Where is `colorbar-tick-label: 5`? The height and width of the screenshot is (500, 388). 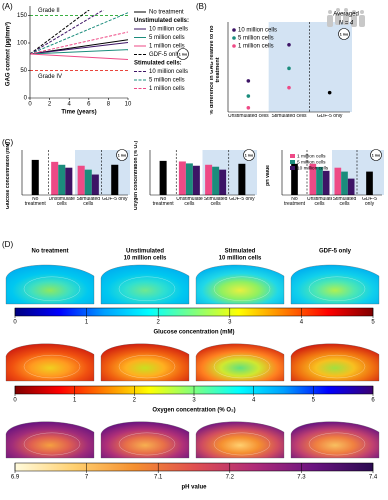
colorbar-tick-label: 5 is located at coordinates (373, 323).